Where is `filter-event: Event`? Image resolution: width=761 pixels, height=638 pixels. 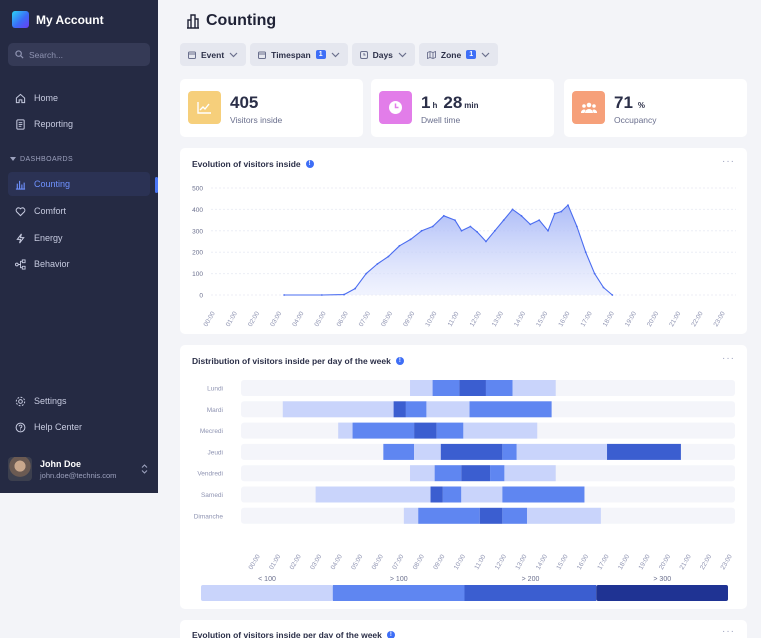 filter-event: Event is located at coordinates (213, 54).